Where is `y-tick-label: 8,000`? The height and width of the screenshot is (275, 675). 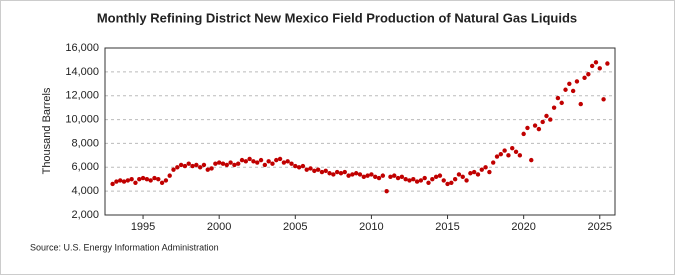 y-tick-label: 8,000 is located at coordinates (85, 143).